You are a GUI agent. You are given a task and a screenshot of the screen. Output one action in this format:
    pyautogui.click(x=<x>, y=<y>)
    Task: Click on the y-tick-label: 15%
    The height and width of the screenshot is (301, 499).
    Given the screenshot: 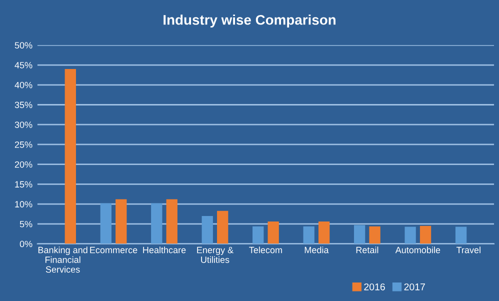 What is the action you would take?
    pyautogui.click(x=23, y=184)
    